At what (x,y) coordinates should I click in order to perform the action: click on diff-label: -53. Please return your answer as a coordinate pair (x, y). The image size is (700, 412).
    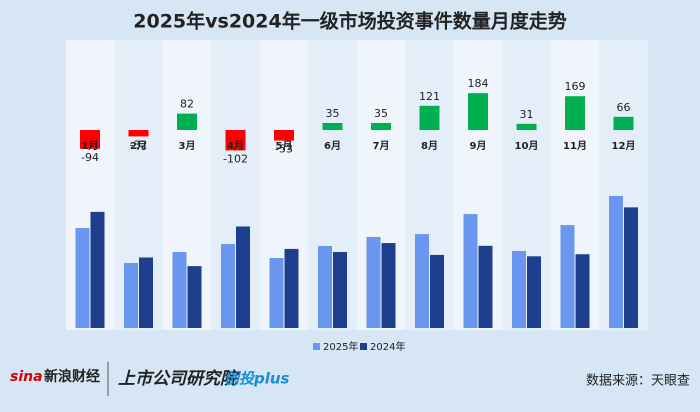
    Looking at the image, I should click on (284, 149).